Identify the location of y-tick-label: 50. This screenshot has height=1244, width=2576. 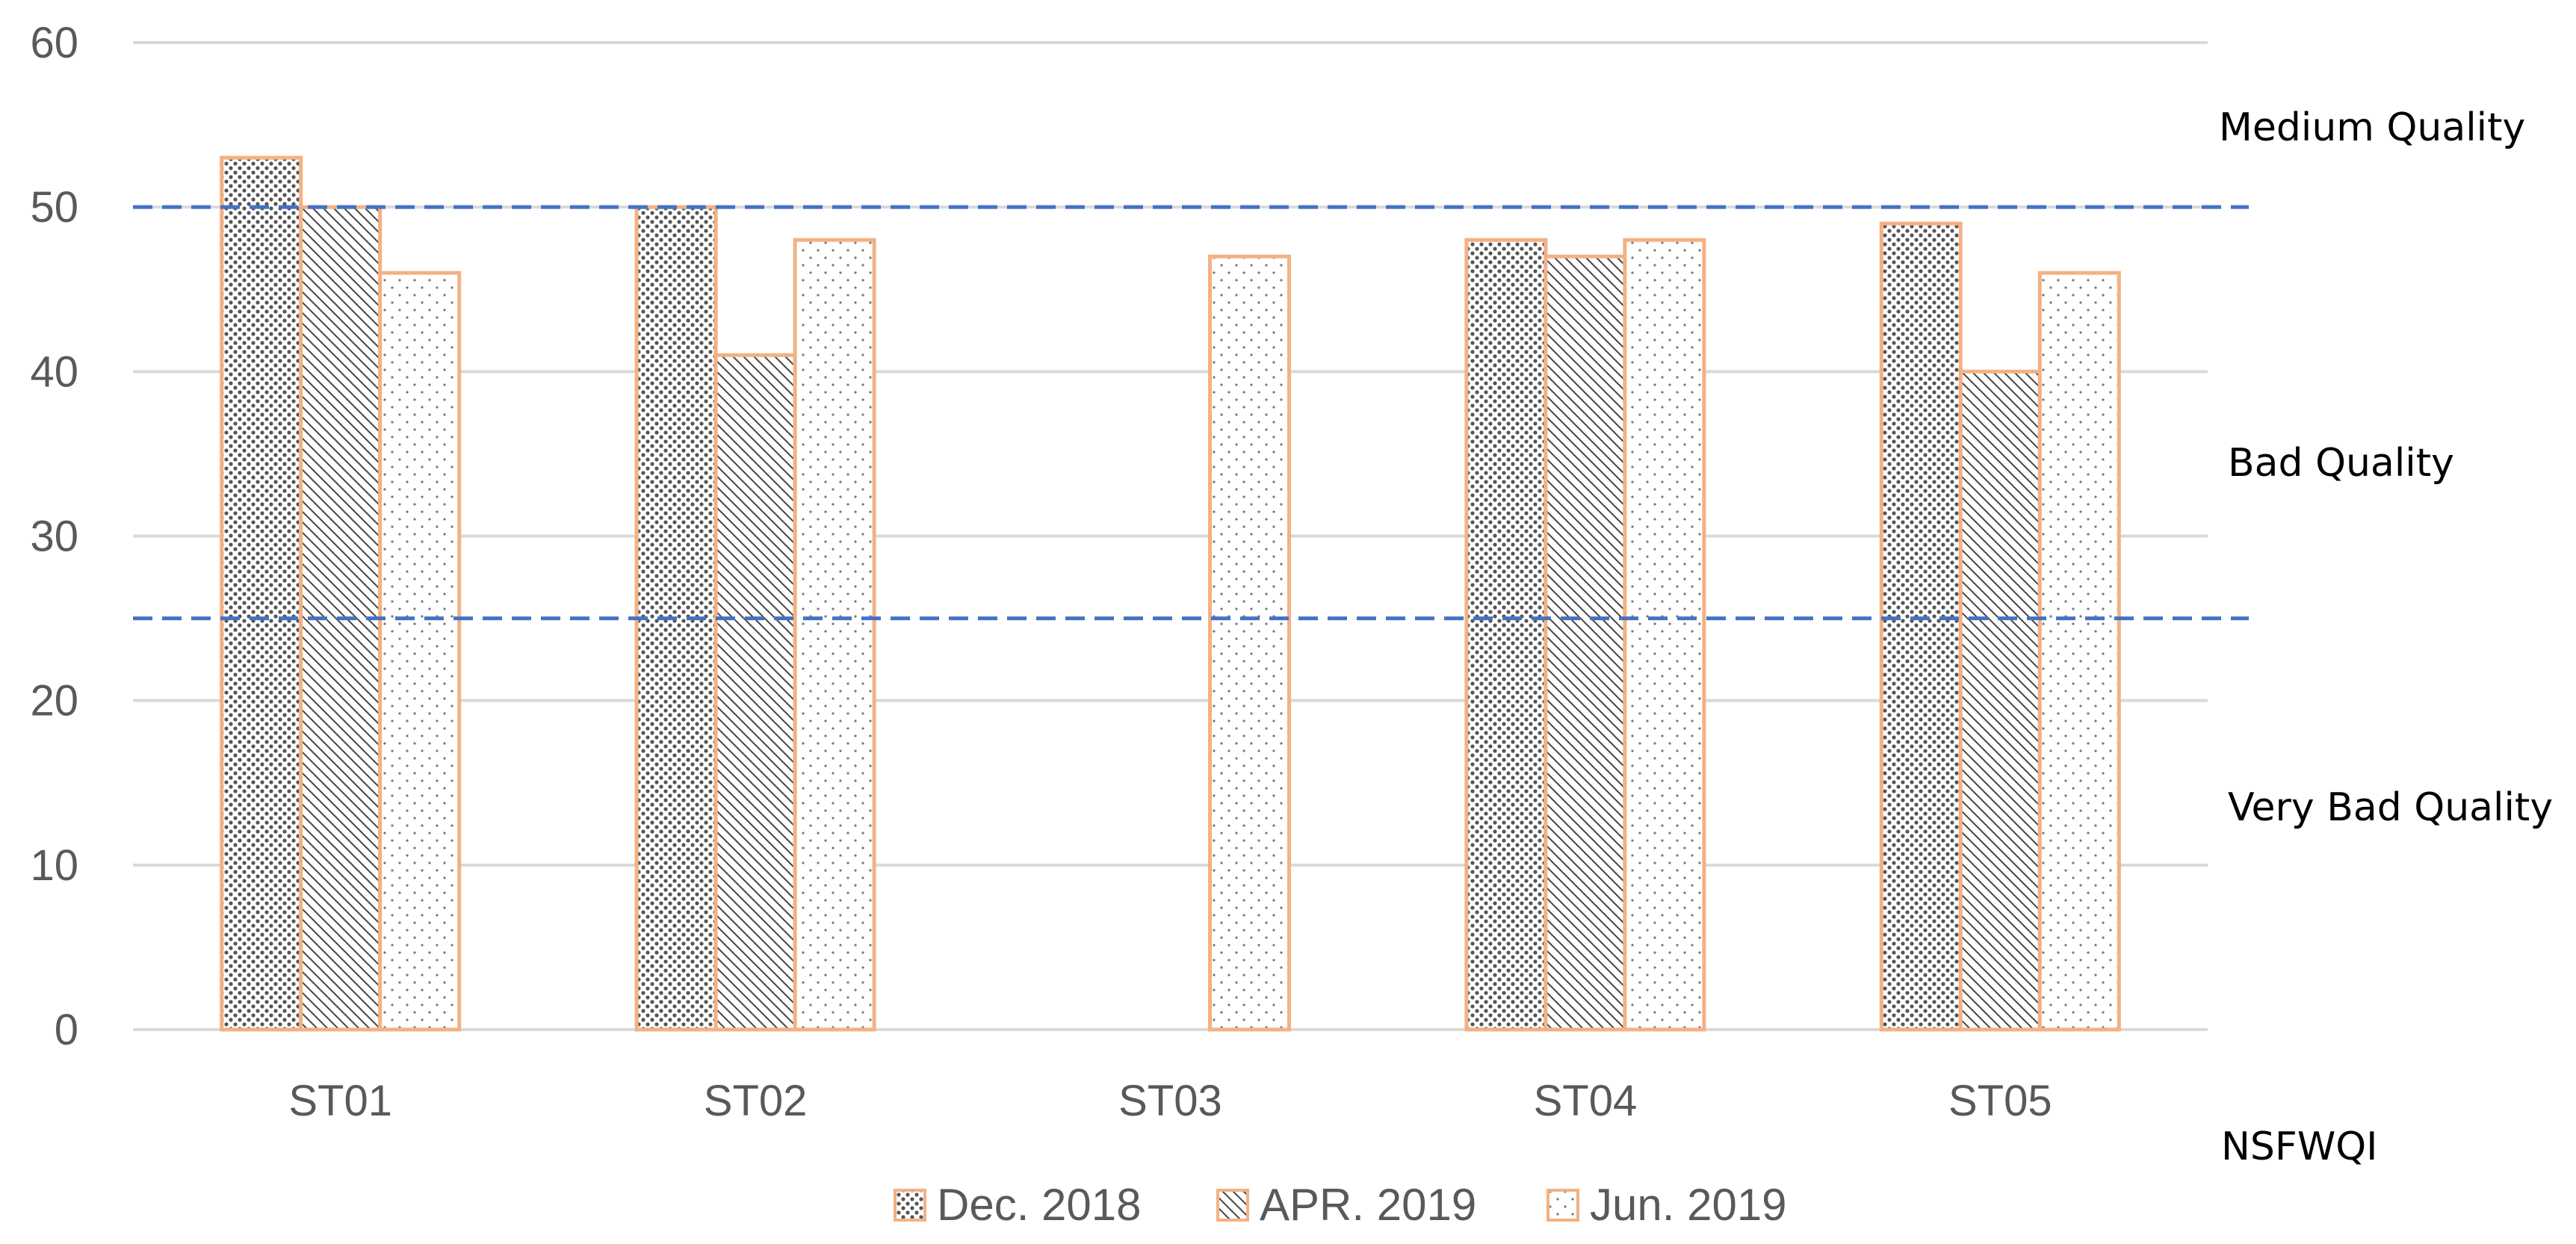
(54, 207).